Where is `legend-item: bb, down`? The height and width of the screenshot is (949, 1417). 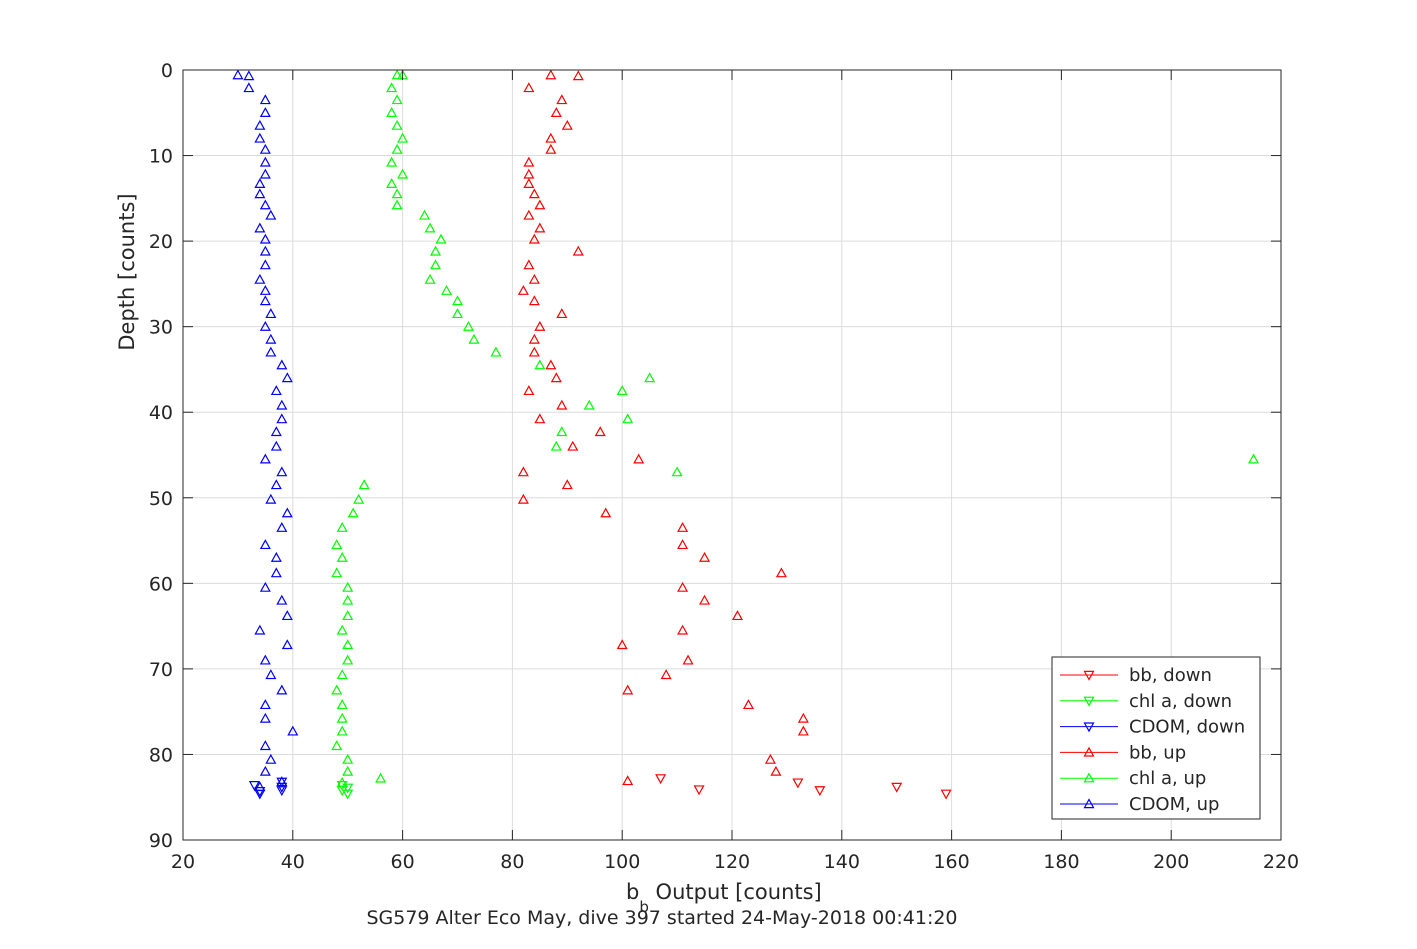
legend-item: bb, down is located at coordinates (1136, 675).